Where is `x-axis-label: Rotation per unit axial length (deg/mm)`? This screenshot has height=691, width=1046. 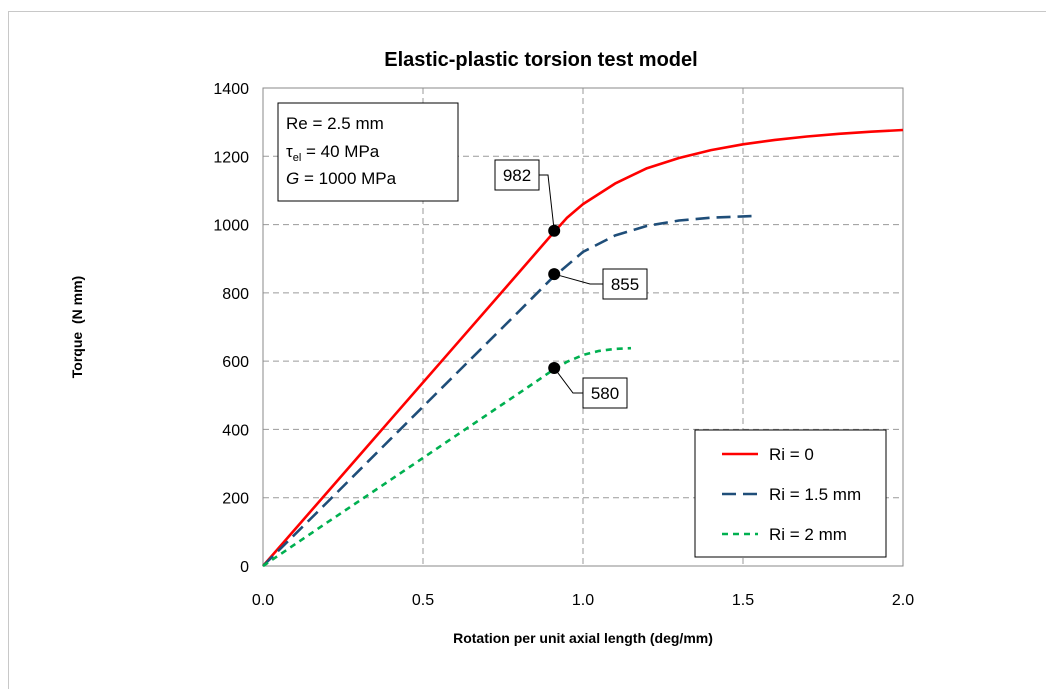 x-axis-label: Rotation per unit axial length (deg/mm) is located at coordinates (583, 638).